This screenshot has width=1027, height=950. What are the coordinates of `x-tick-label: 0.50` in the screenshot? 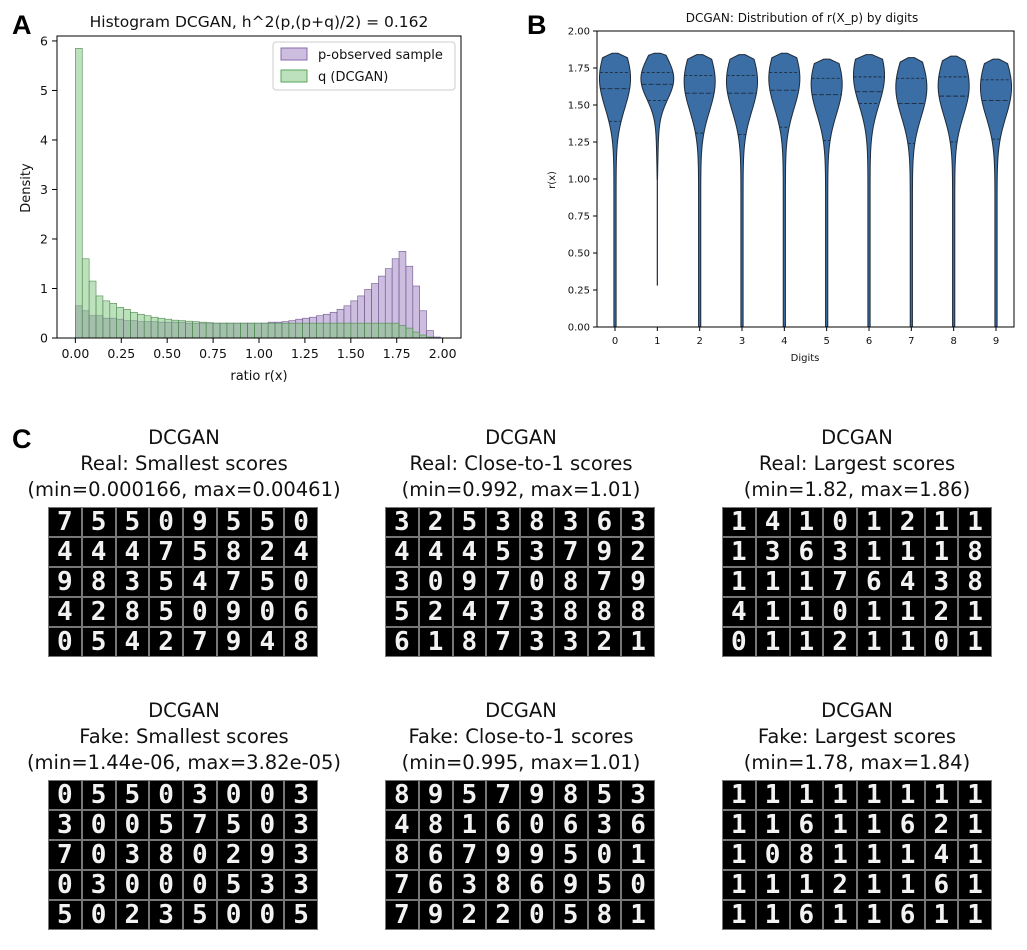 It's located at (167, 353).